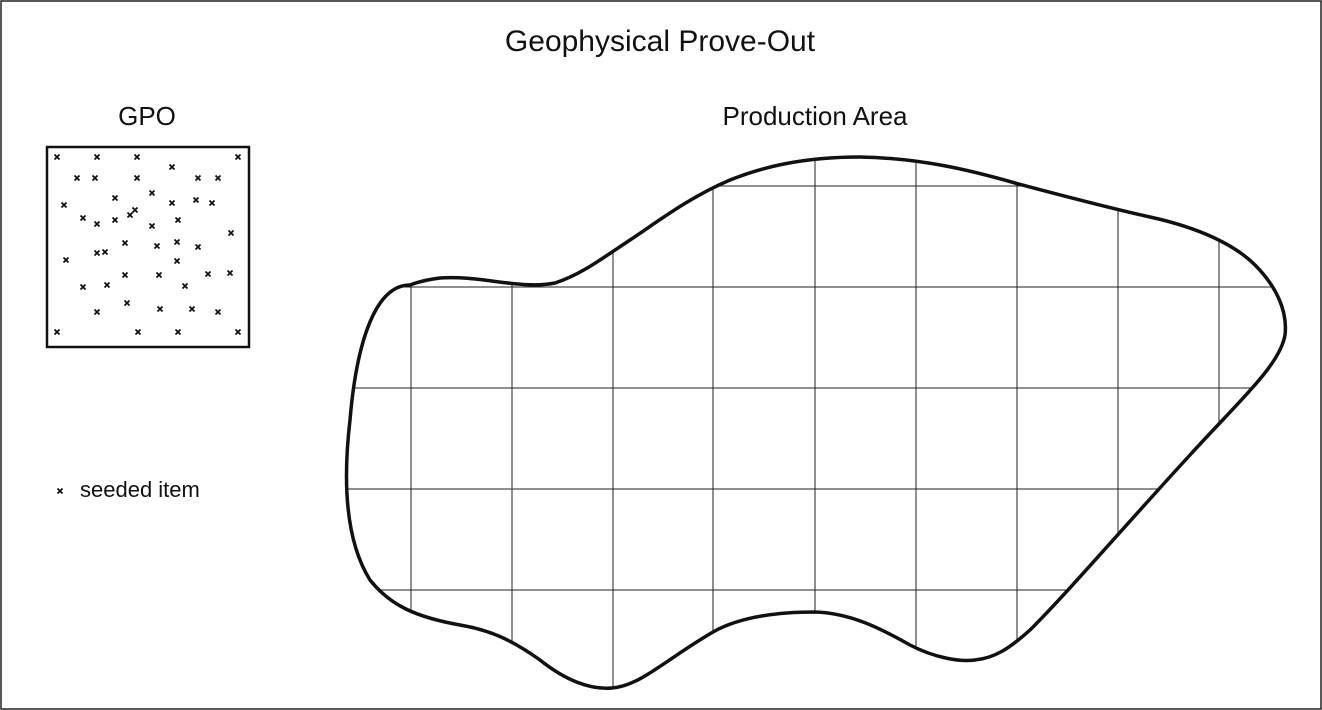 This screenshot has width=1322, height=710. What do you see at coordinates (148, 247) in the screenshot?
I see `gpo-square` at bounding box center [148, 247].